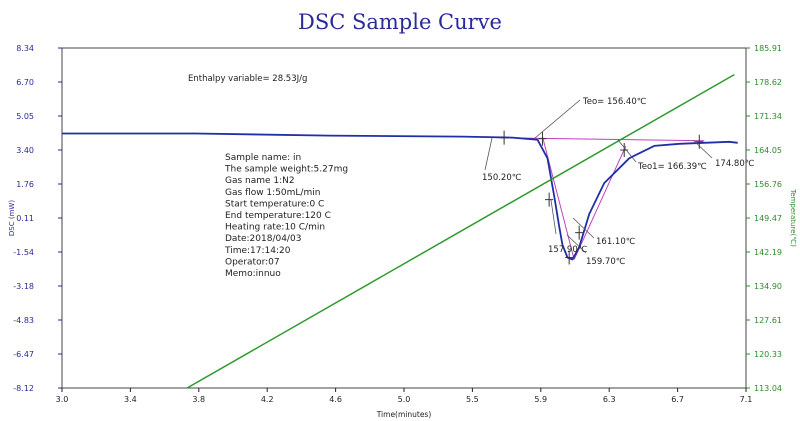  Describe the element at coordinates (540, 399) in the screenshot. I see `x-tick-label: 5.9` at that location.